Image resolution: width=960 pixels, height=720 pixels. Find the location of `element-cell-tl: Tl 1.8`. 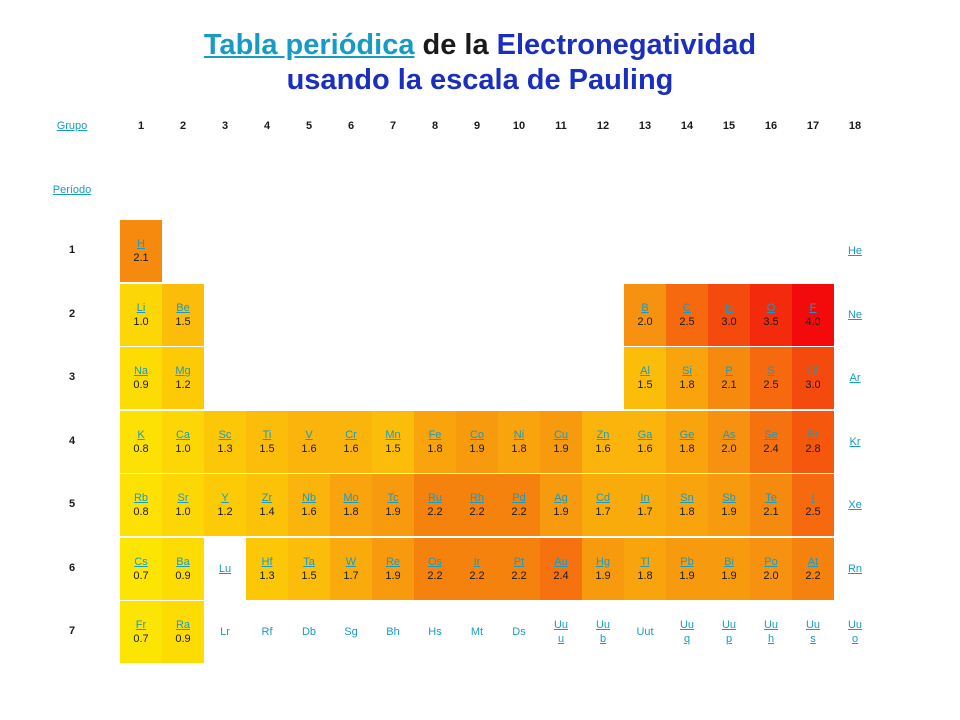

element-cell-tl: Tl 1.8 is located at coordinates (645, 568).